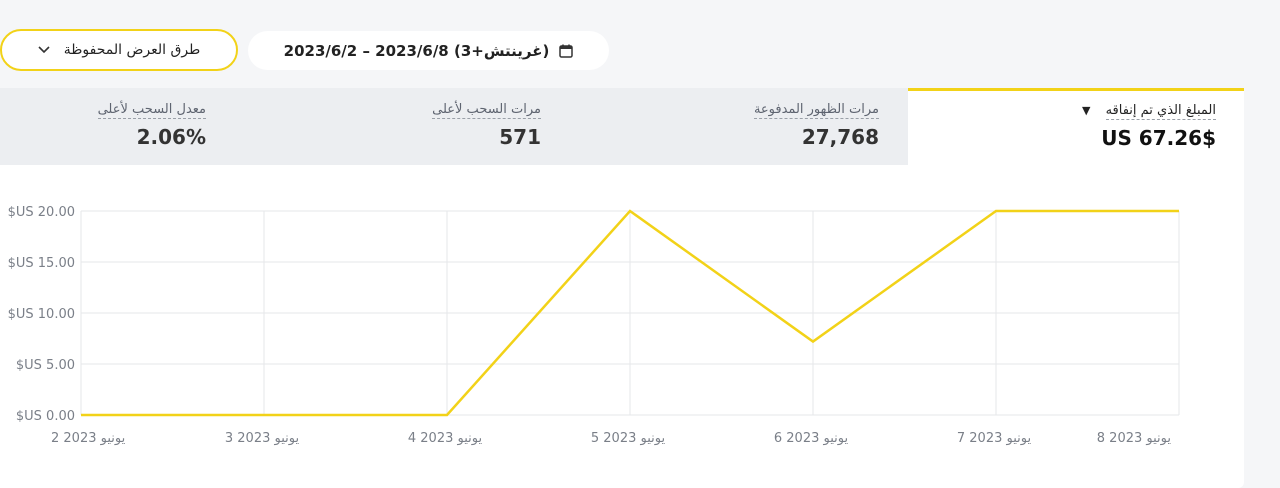 This screenshot has height=488, width=1280. Describe the element at coordinates (41, 314) in the screenshot. I see `y-tick-label: $US 10.00` at that location.